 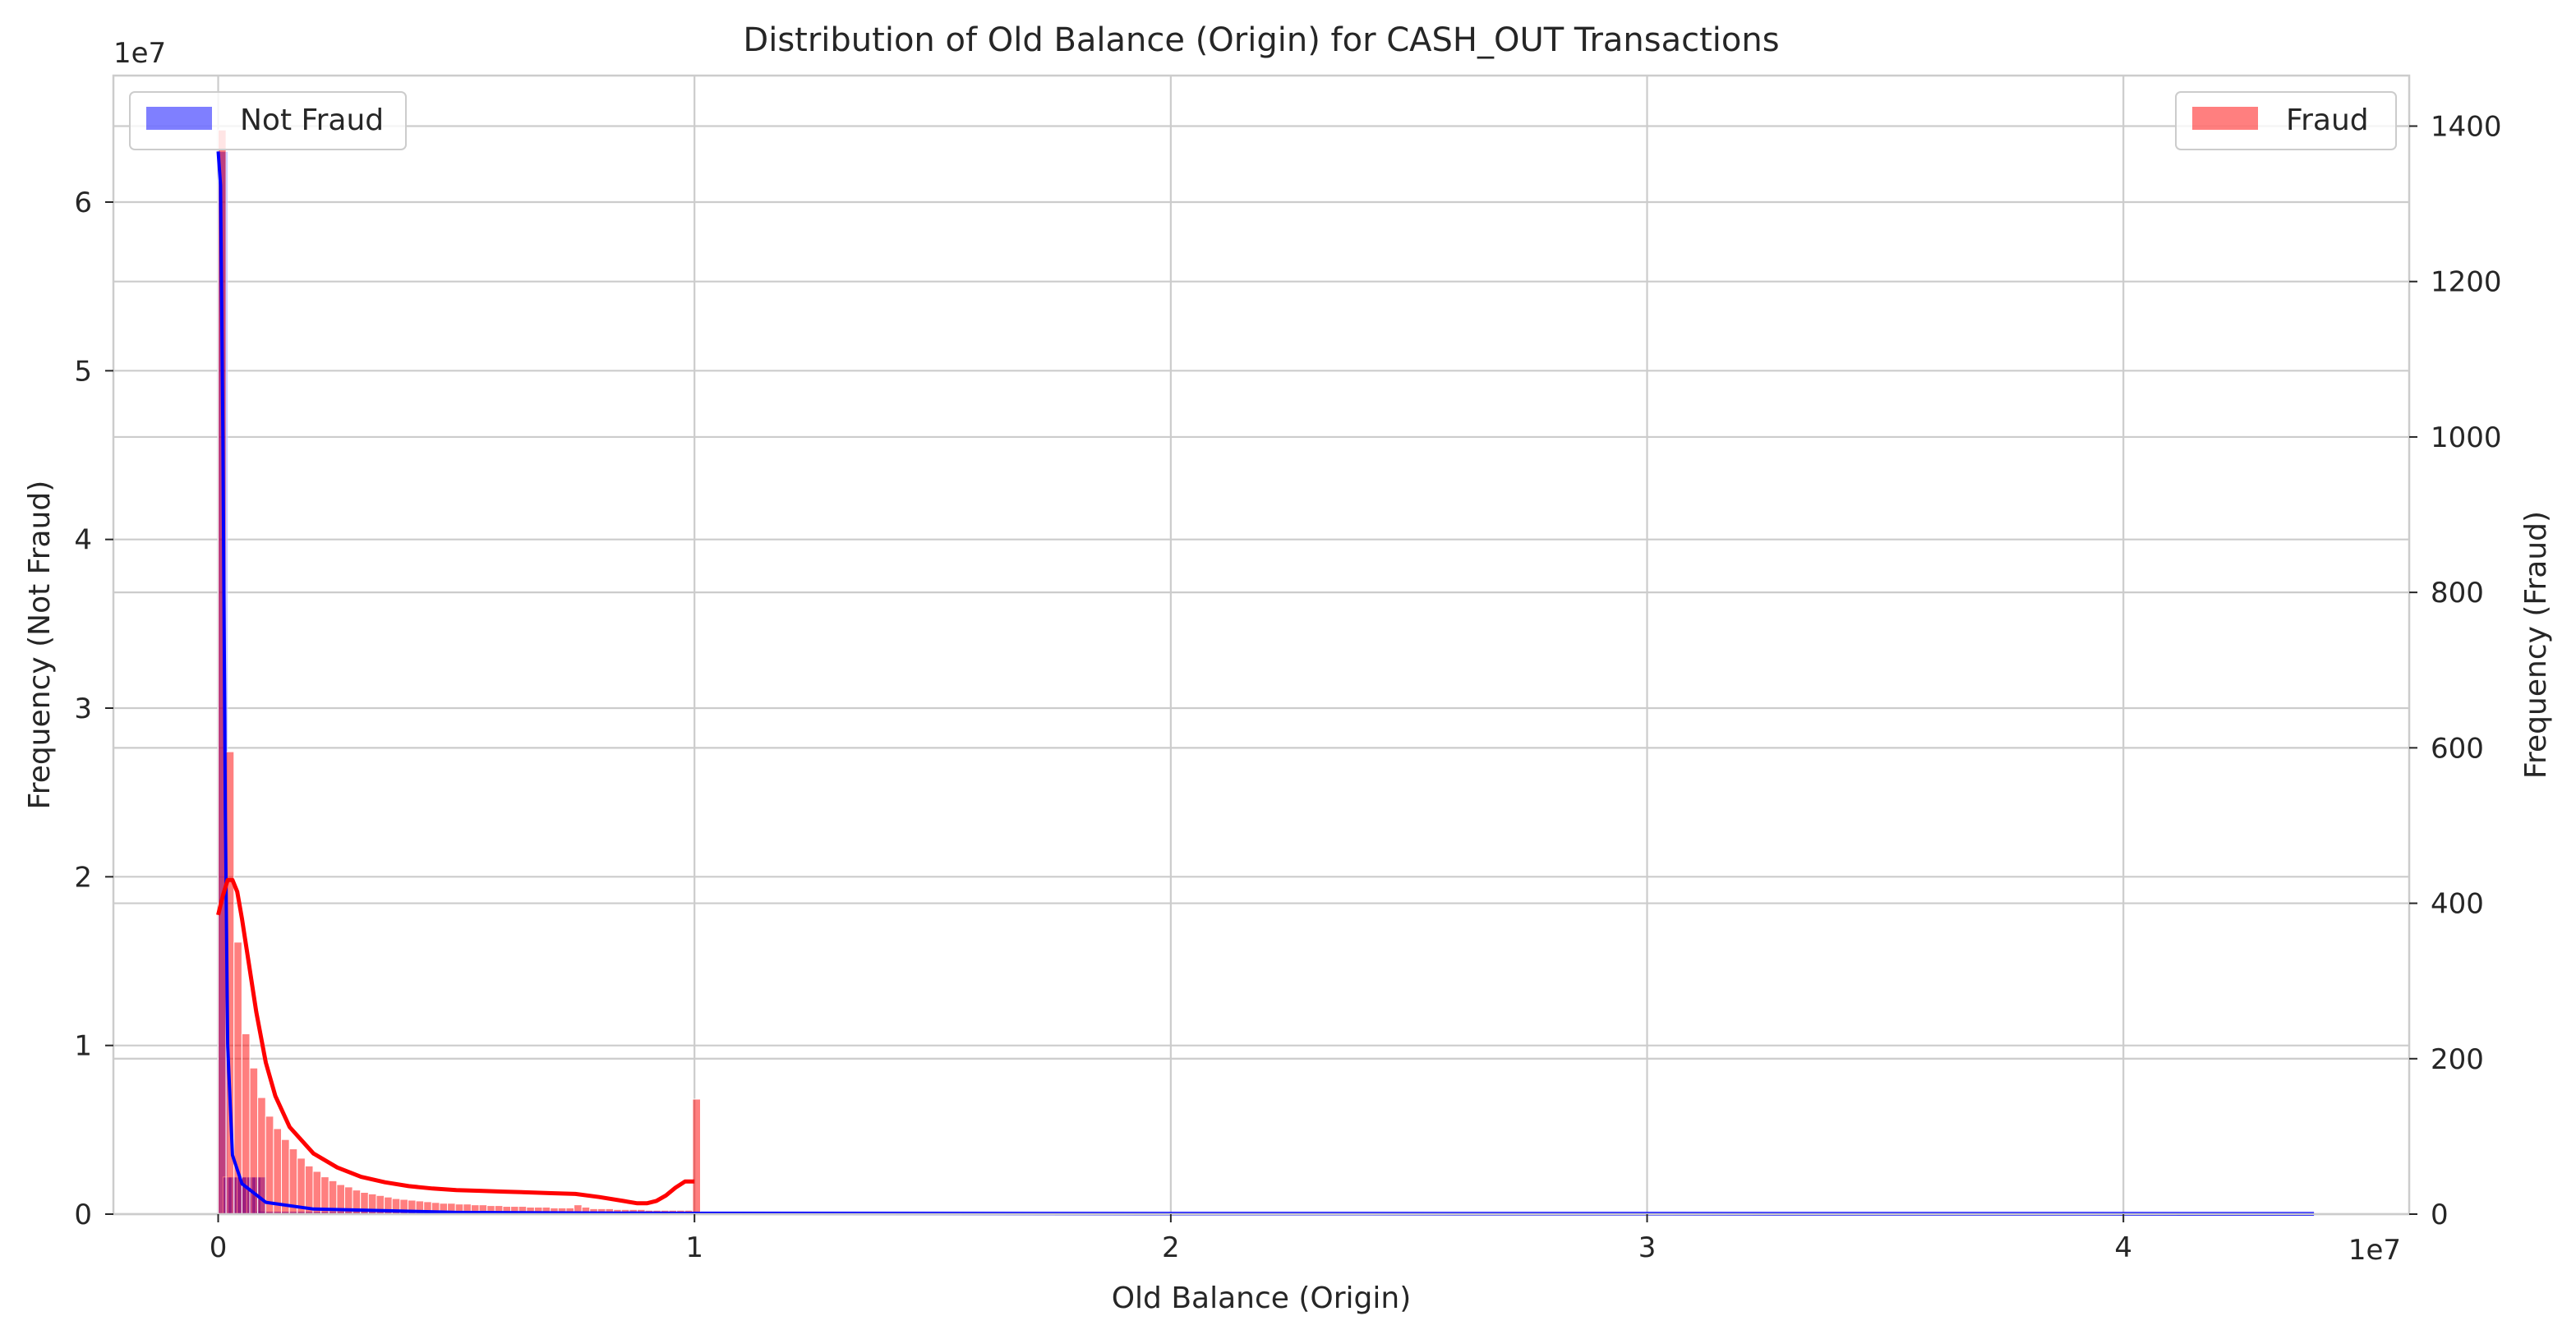 What do you see at coordinates (83, 1046) in the screenshot?
I see `y-left-tick-label: 1` at bounding box center [83, 1046].